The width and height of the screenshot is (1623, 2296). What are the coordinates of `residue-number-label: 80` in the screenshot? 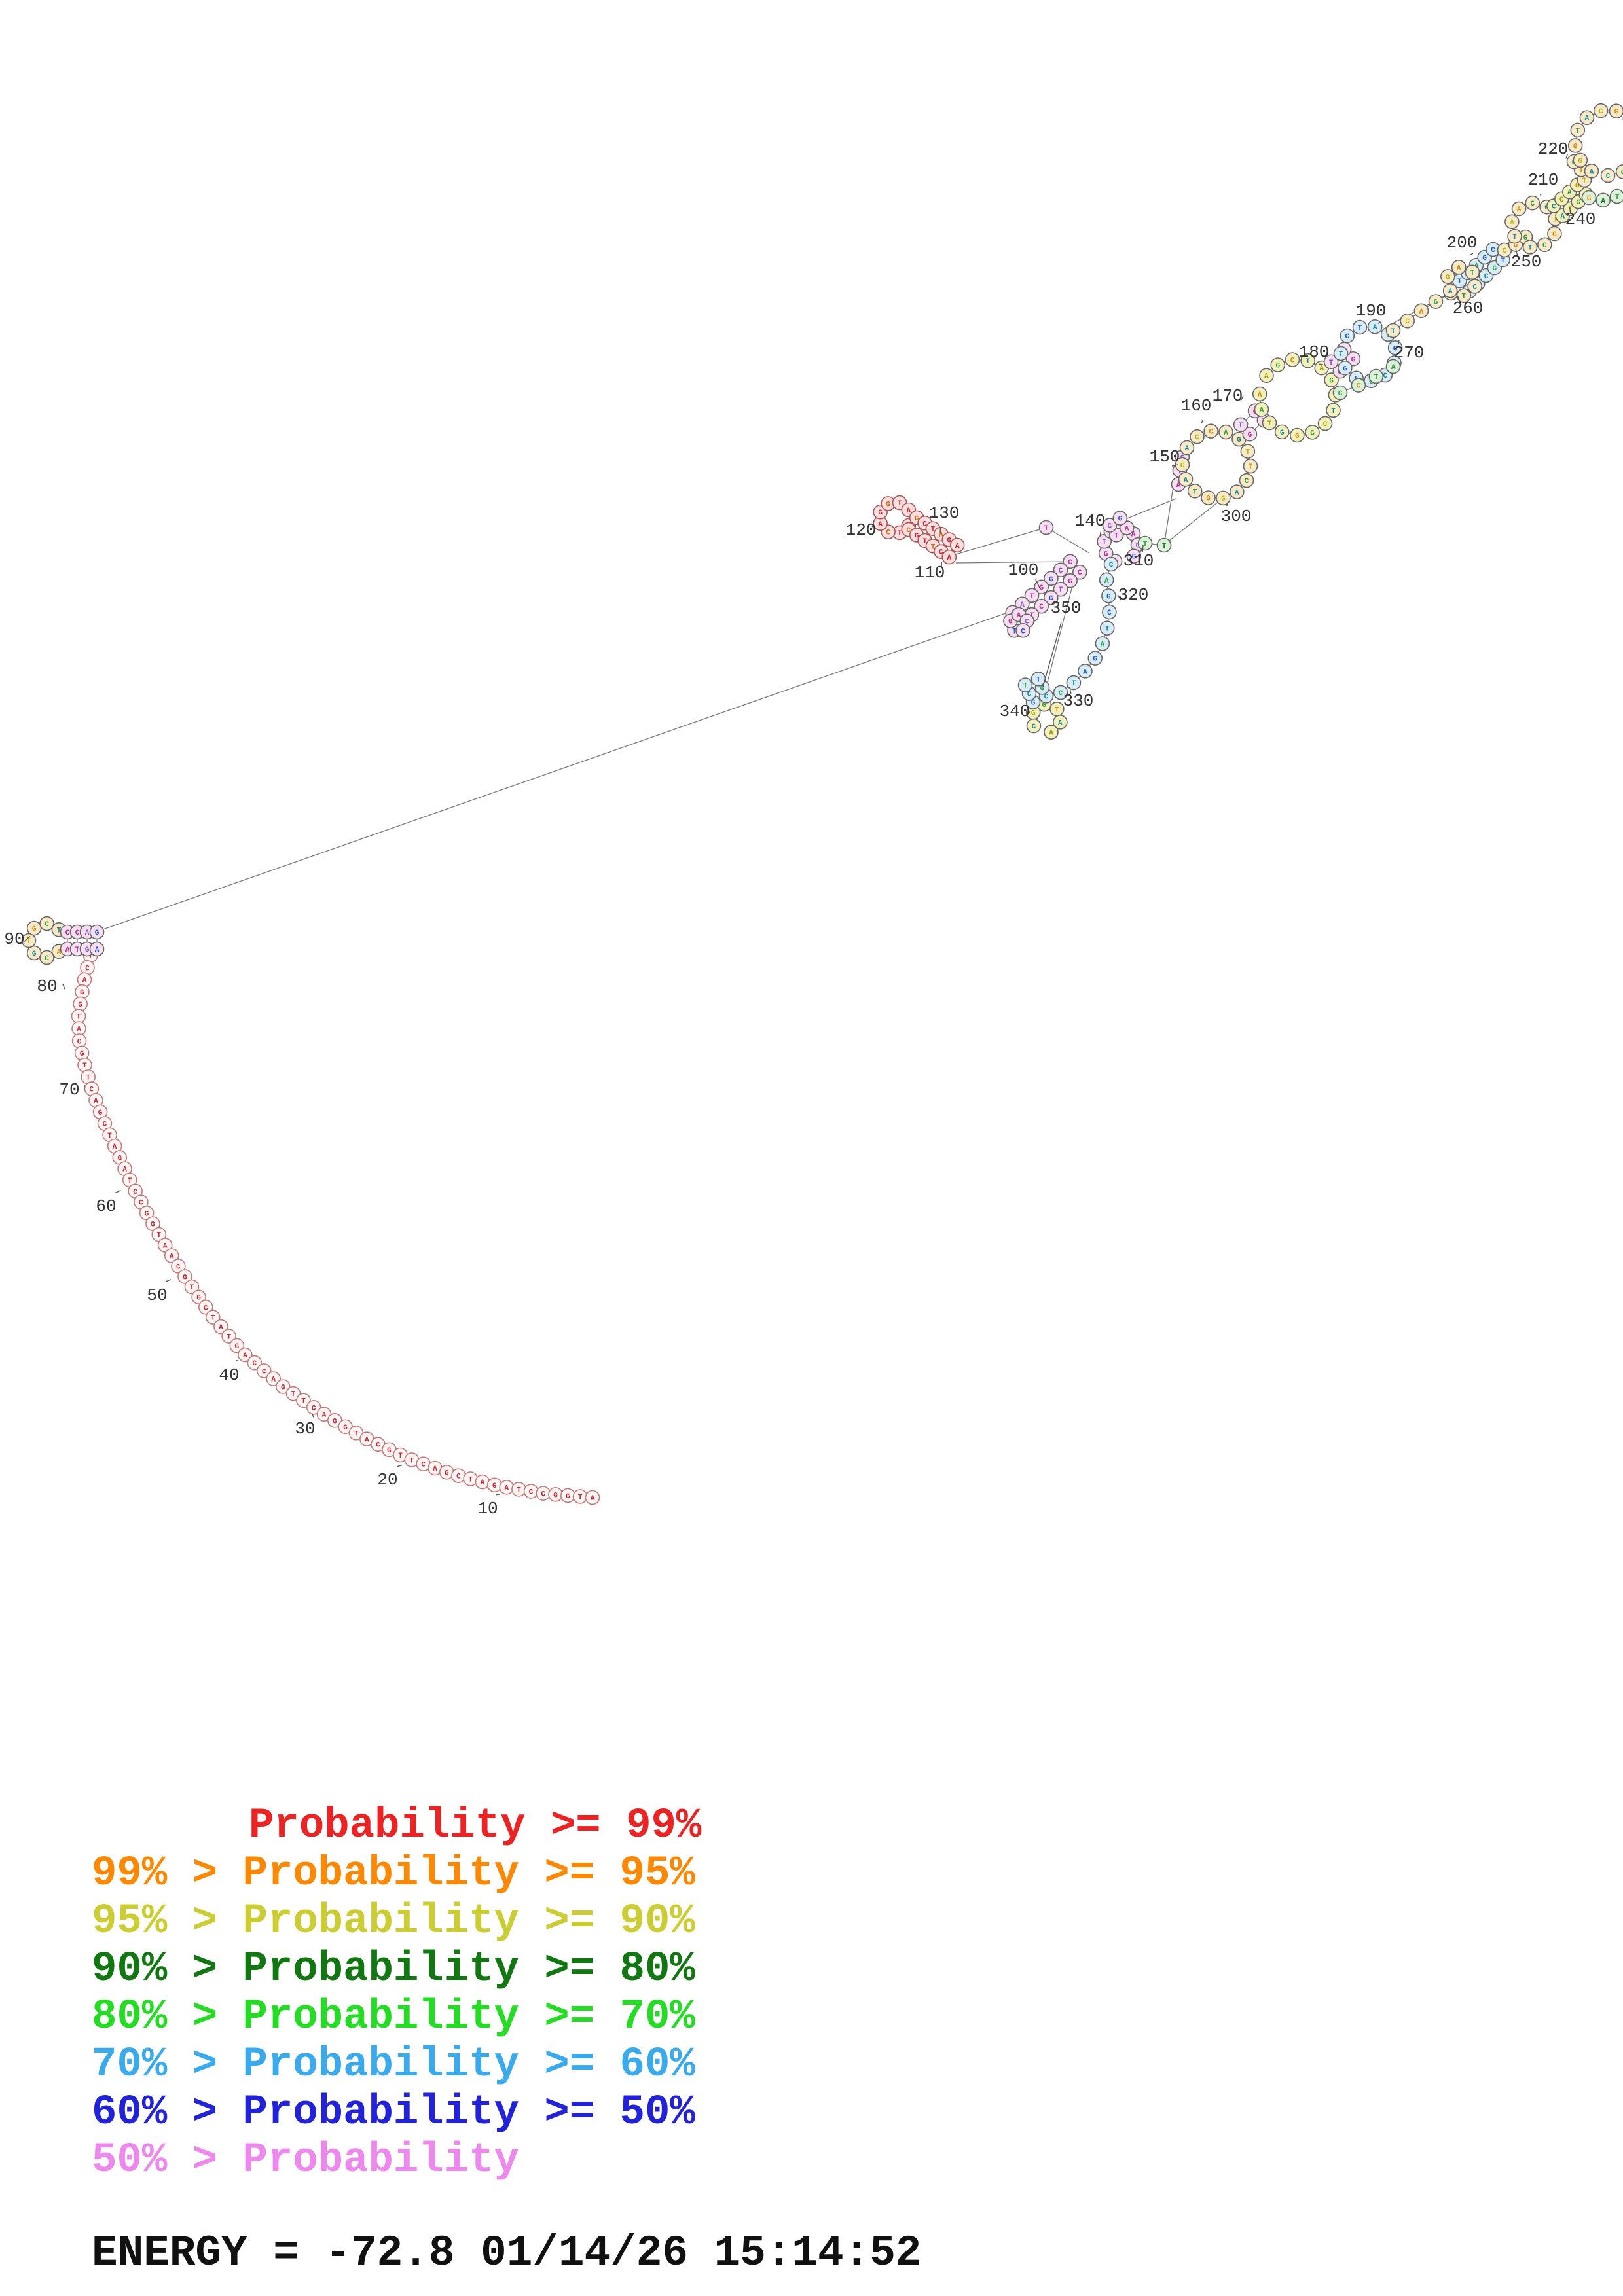 It's located at (47, 986).